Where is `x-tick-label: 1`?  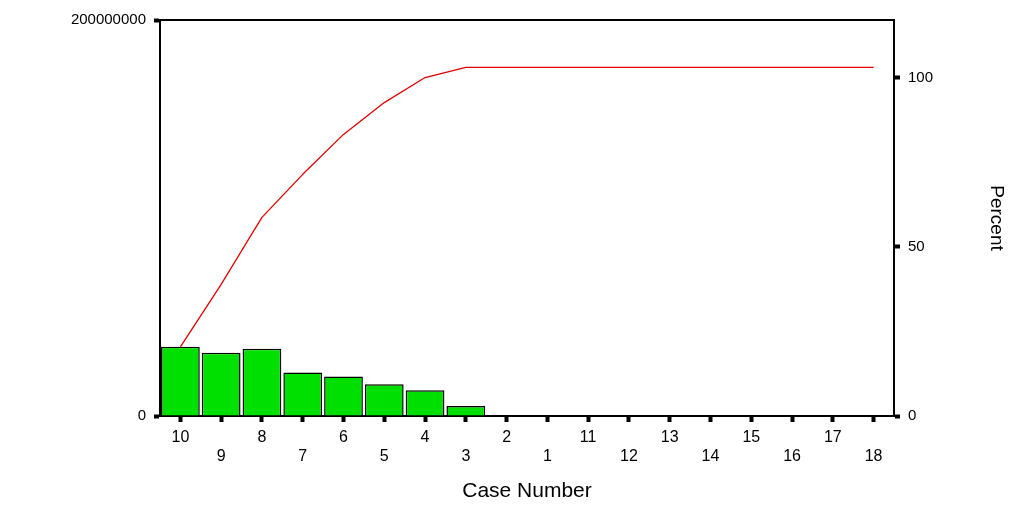
x-tick-label: 1 is located at coordinates (547, 456).